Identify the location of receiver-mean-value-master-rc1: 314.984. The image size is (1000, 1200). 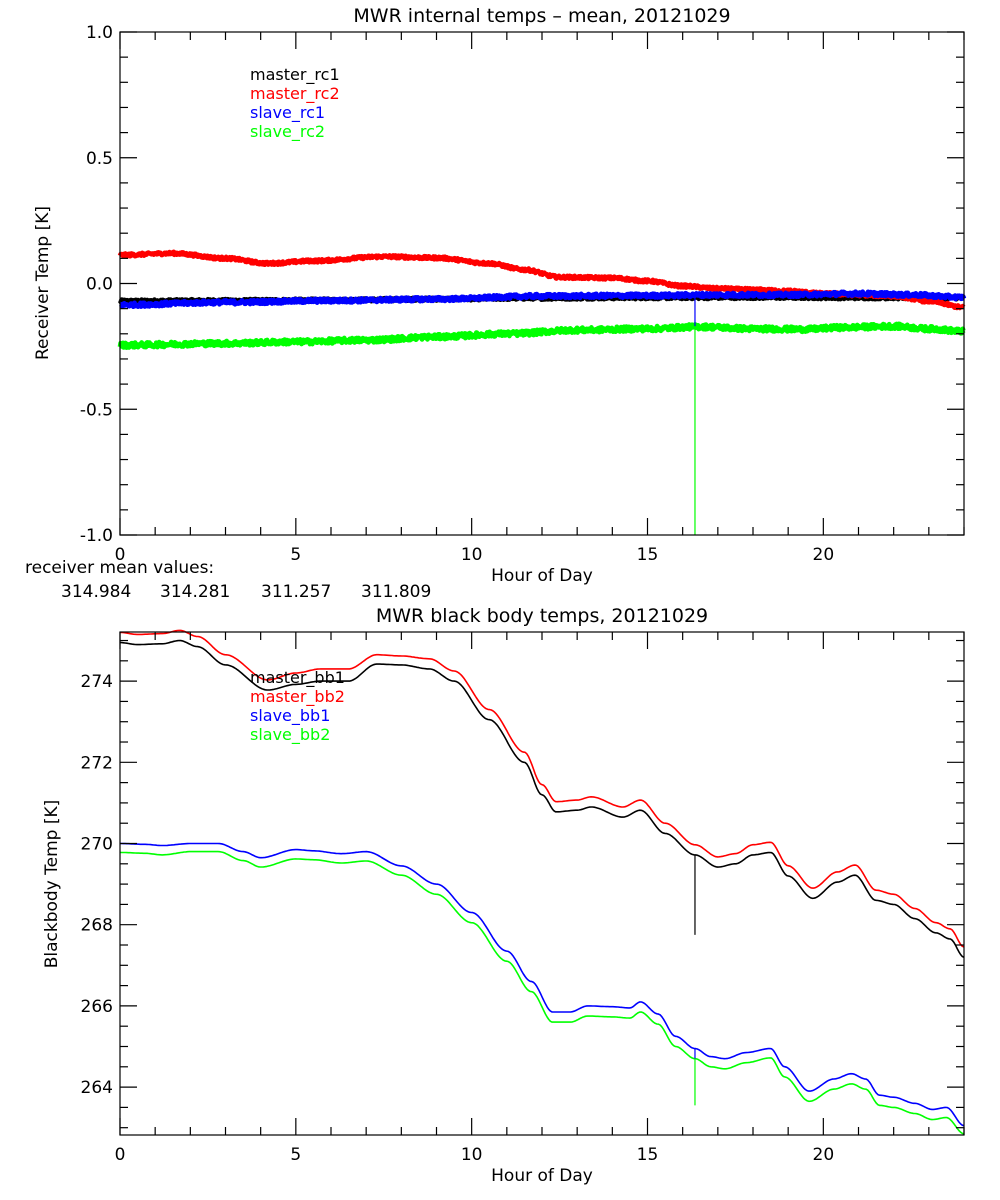
(96, 592).